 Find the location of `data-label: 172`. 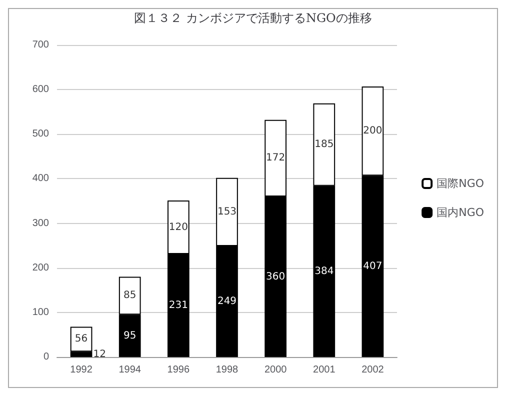

data-label: 172 is located at coordinates (276, 158).